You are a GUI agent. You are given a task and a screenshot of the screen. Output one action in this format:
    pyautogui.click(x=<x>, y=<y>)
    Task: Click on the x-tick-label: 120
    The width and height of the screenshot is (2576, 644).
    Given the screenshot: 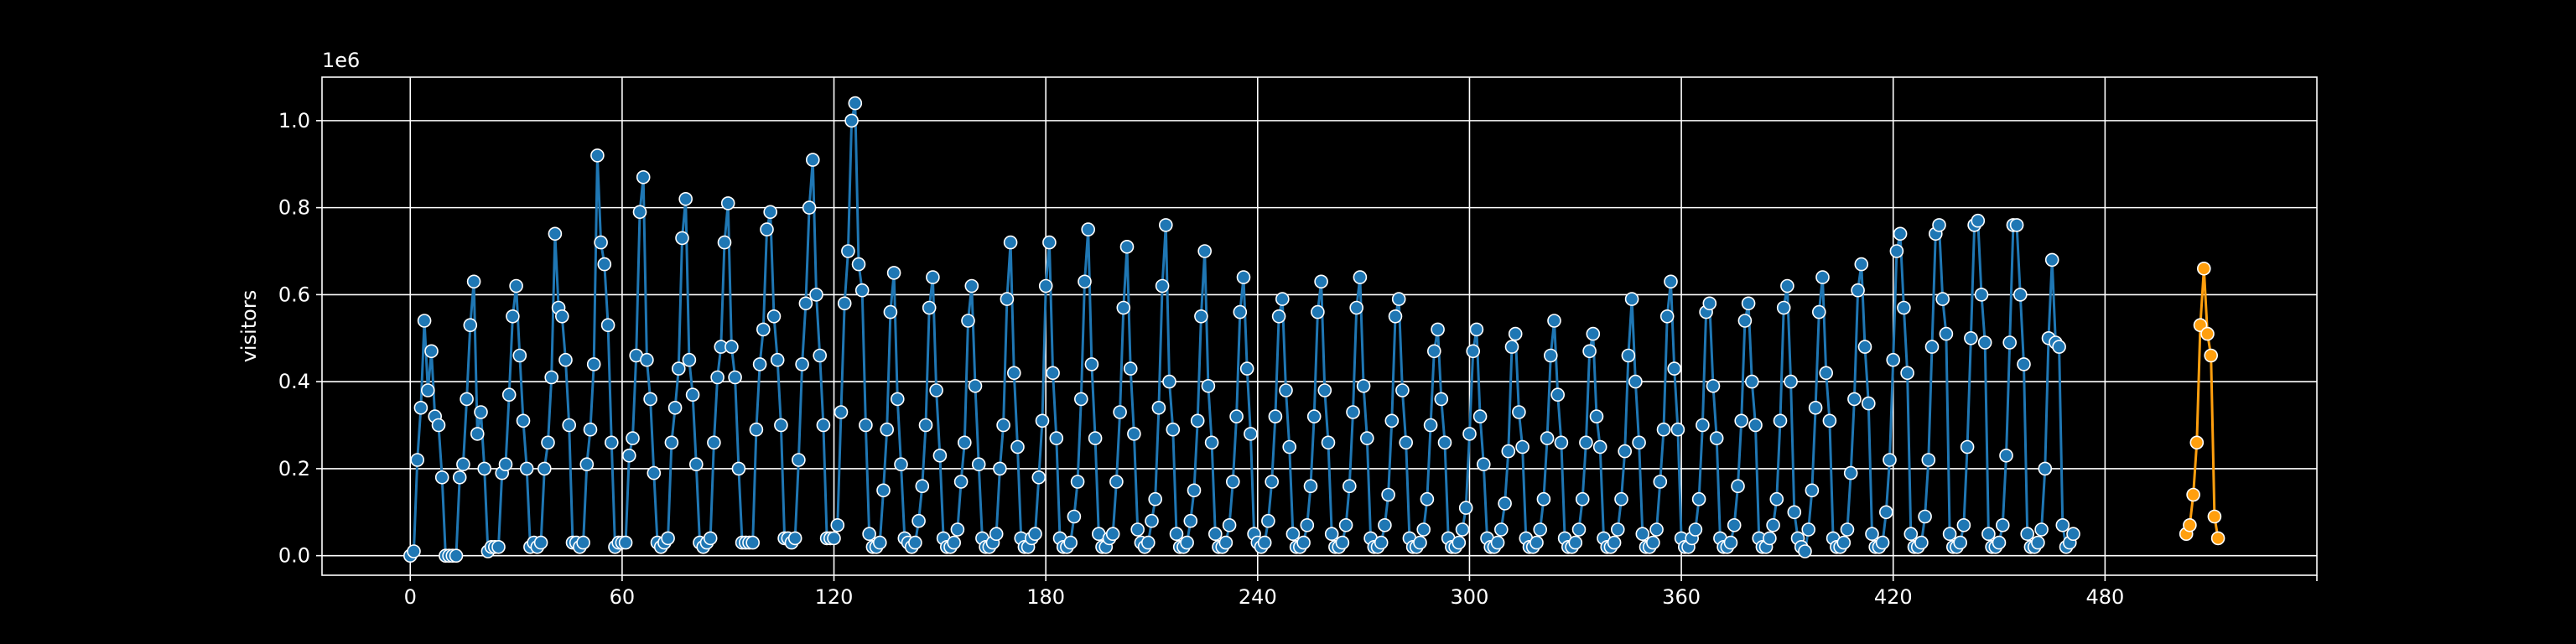 What is the action you would take?
    pyautogui.click(x=834, y=597)
    